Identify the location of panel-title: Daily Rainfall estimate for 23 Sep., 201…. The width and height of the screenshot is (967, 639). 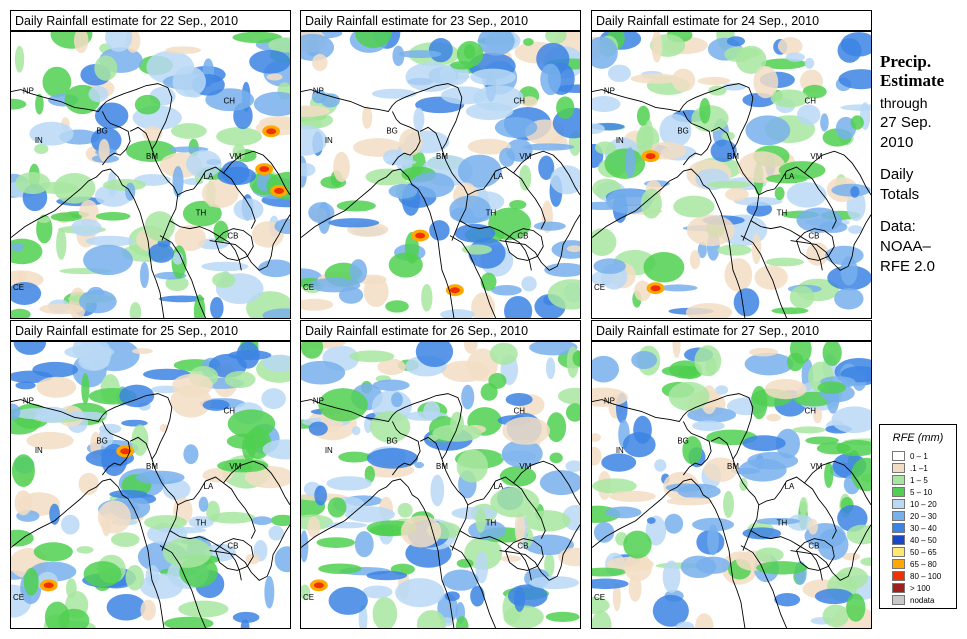
(440, 20).